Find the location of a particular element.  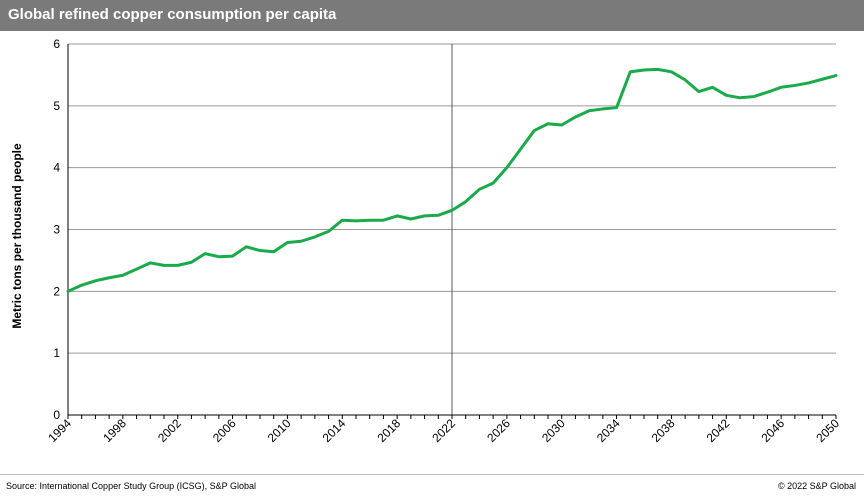

x-tick-label-2034: 2034 is located at coordinates (608, 430).